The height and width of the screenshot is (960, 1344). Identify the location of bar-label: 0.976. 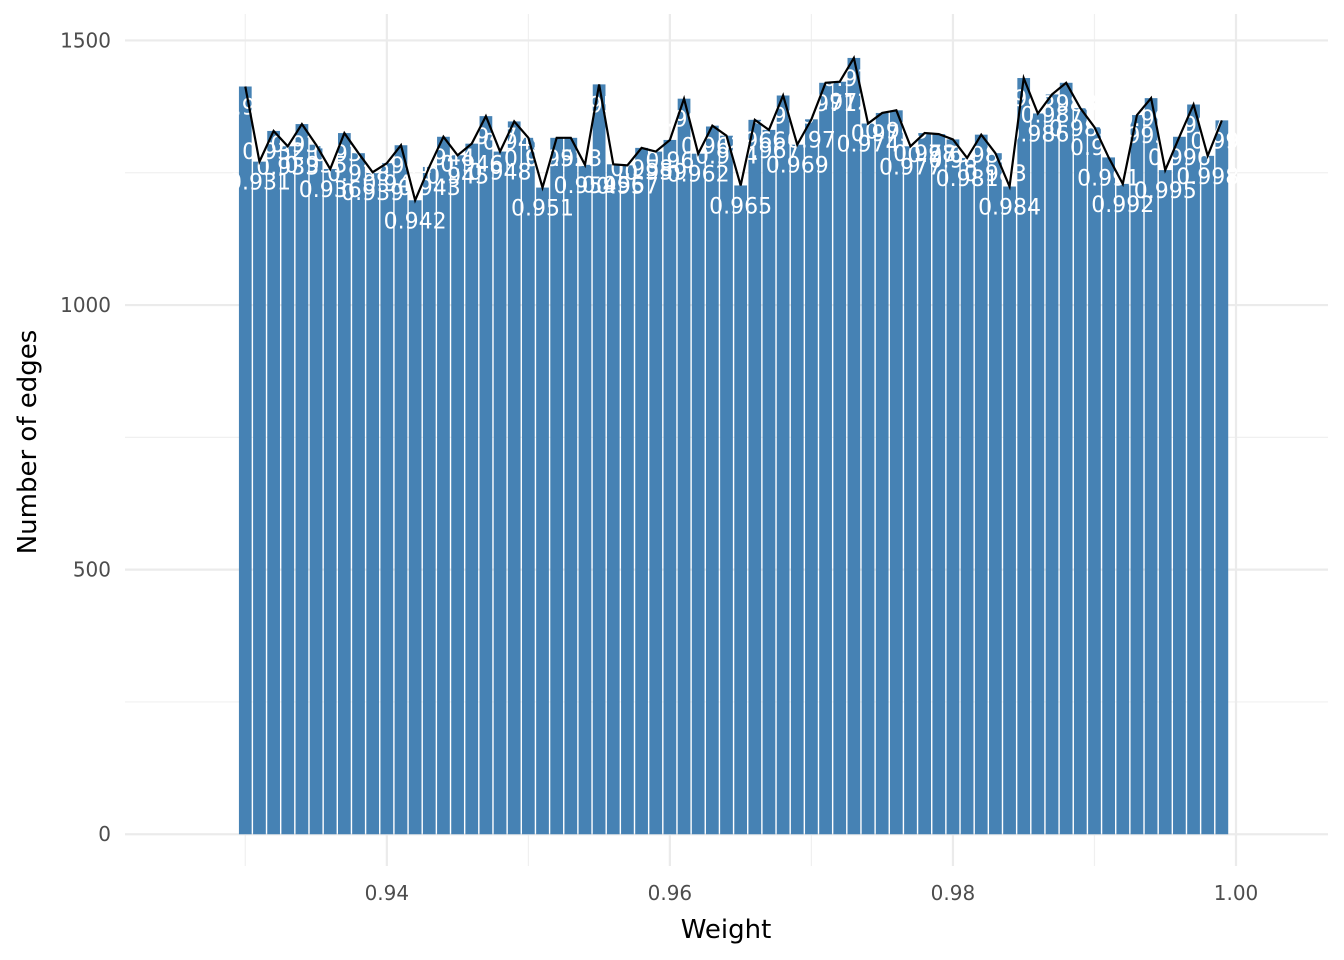
(896, 131).